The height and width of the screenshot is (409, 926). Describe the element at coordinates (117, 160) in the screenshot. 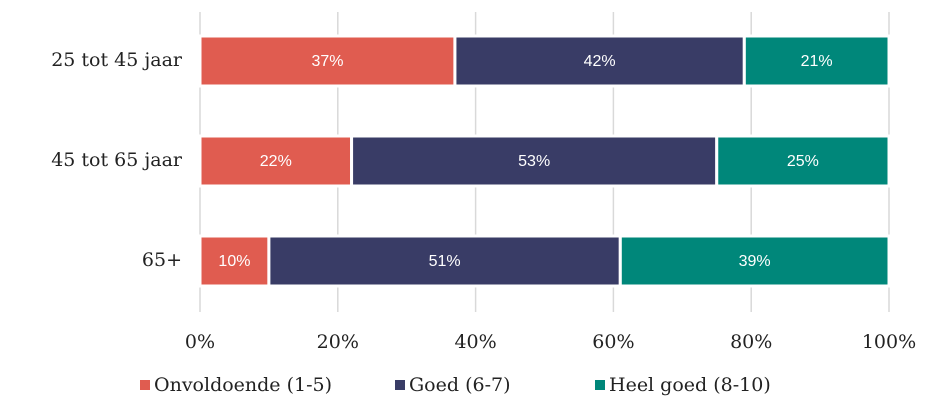

I see `y-tick-label: 45 tot 65 jaar` at that location.